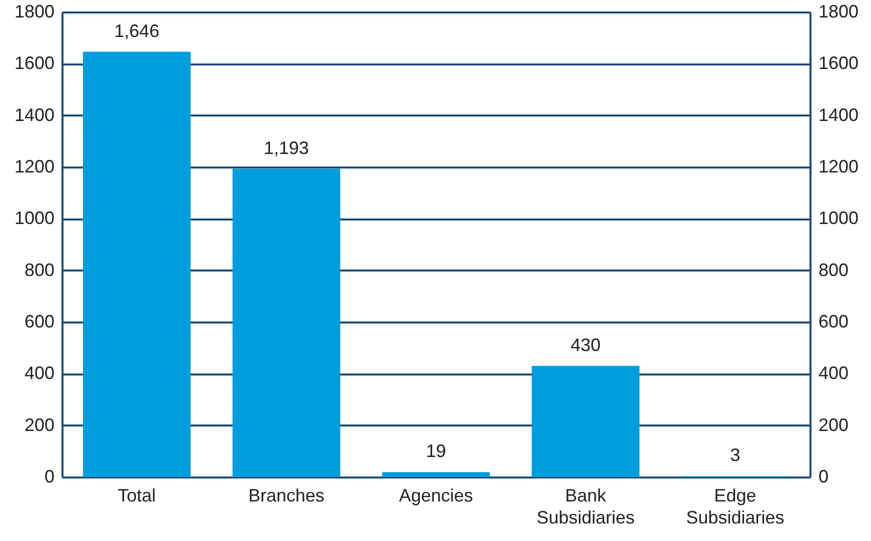  Describe the element at coordinates (39, 270) in the screenshot. I see `y-tick-label: 800` at that location.